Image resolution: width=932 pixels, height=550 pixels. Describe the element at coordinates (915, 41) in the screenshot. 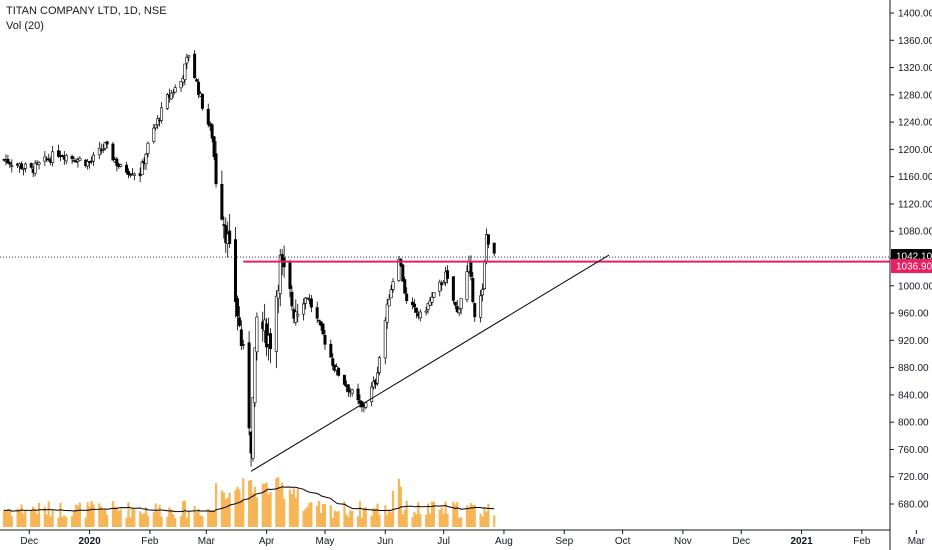

I see `y-tick-label: 1360.00` at that location.